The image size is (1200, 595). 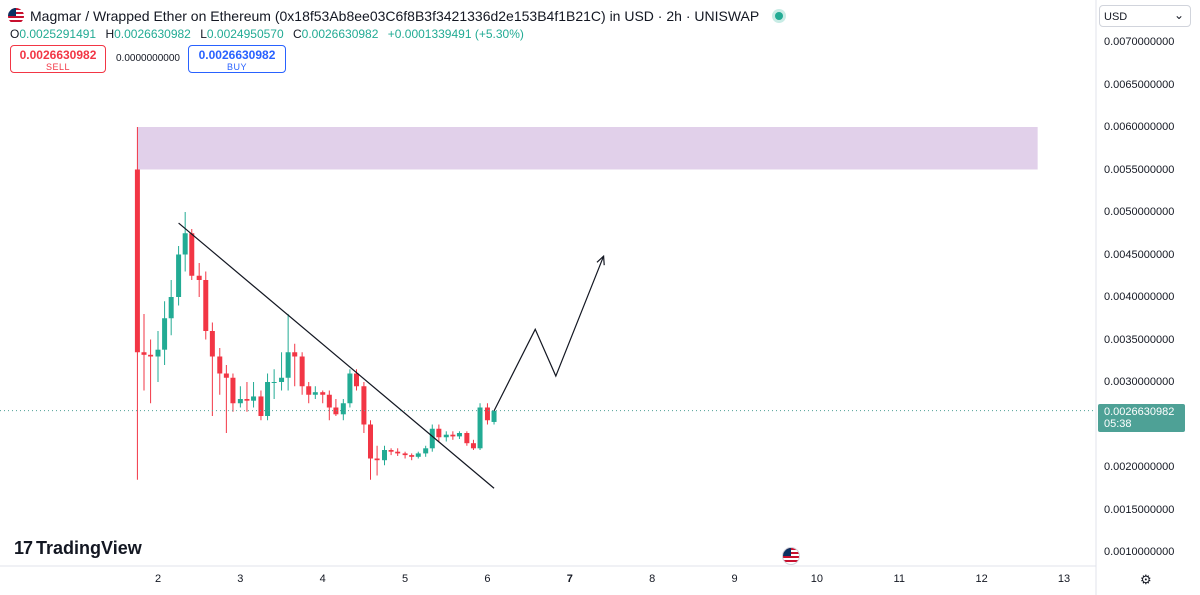 What do you see at coordinates (110, 34) in the screenshot?
I see `high-label: H` at bounding box center [110, 34].